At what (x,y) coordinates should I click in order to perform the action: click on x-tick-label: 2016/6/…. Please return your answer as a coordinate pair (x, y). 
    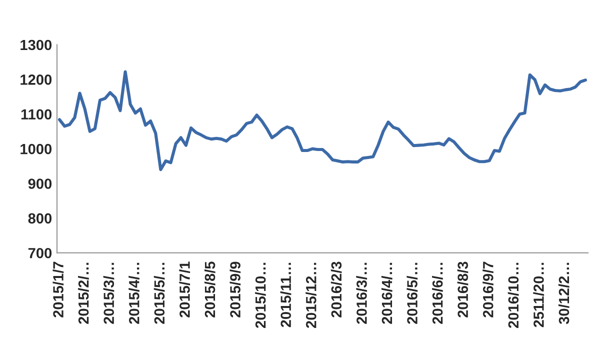
    Looking at the image, I should click on (437, 293).